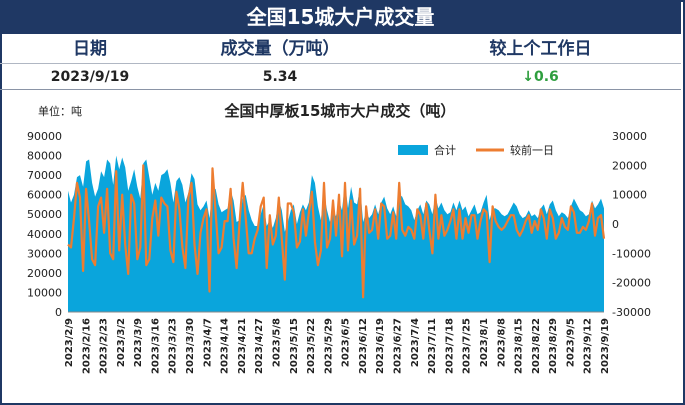  I want to click on legend: 合计 较前一日, so click(476, 150).